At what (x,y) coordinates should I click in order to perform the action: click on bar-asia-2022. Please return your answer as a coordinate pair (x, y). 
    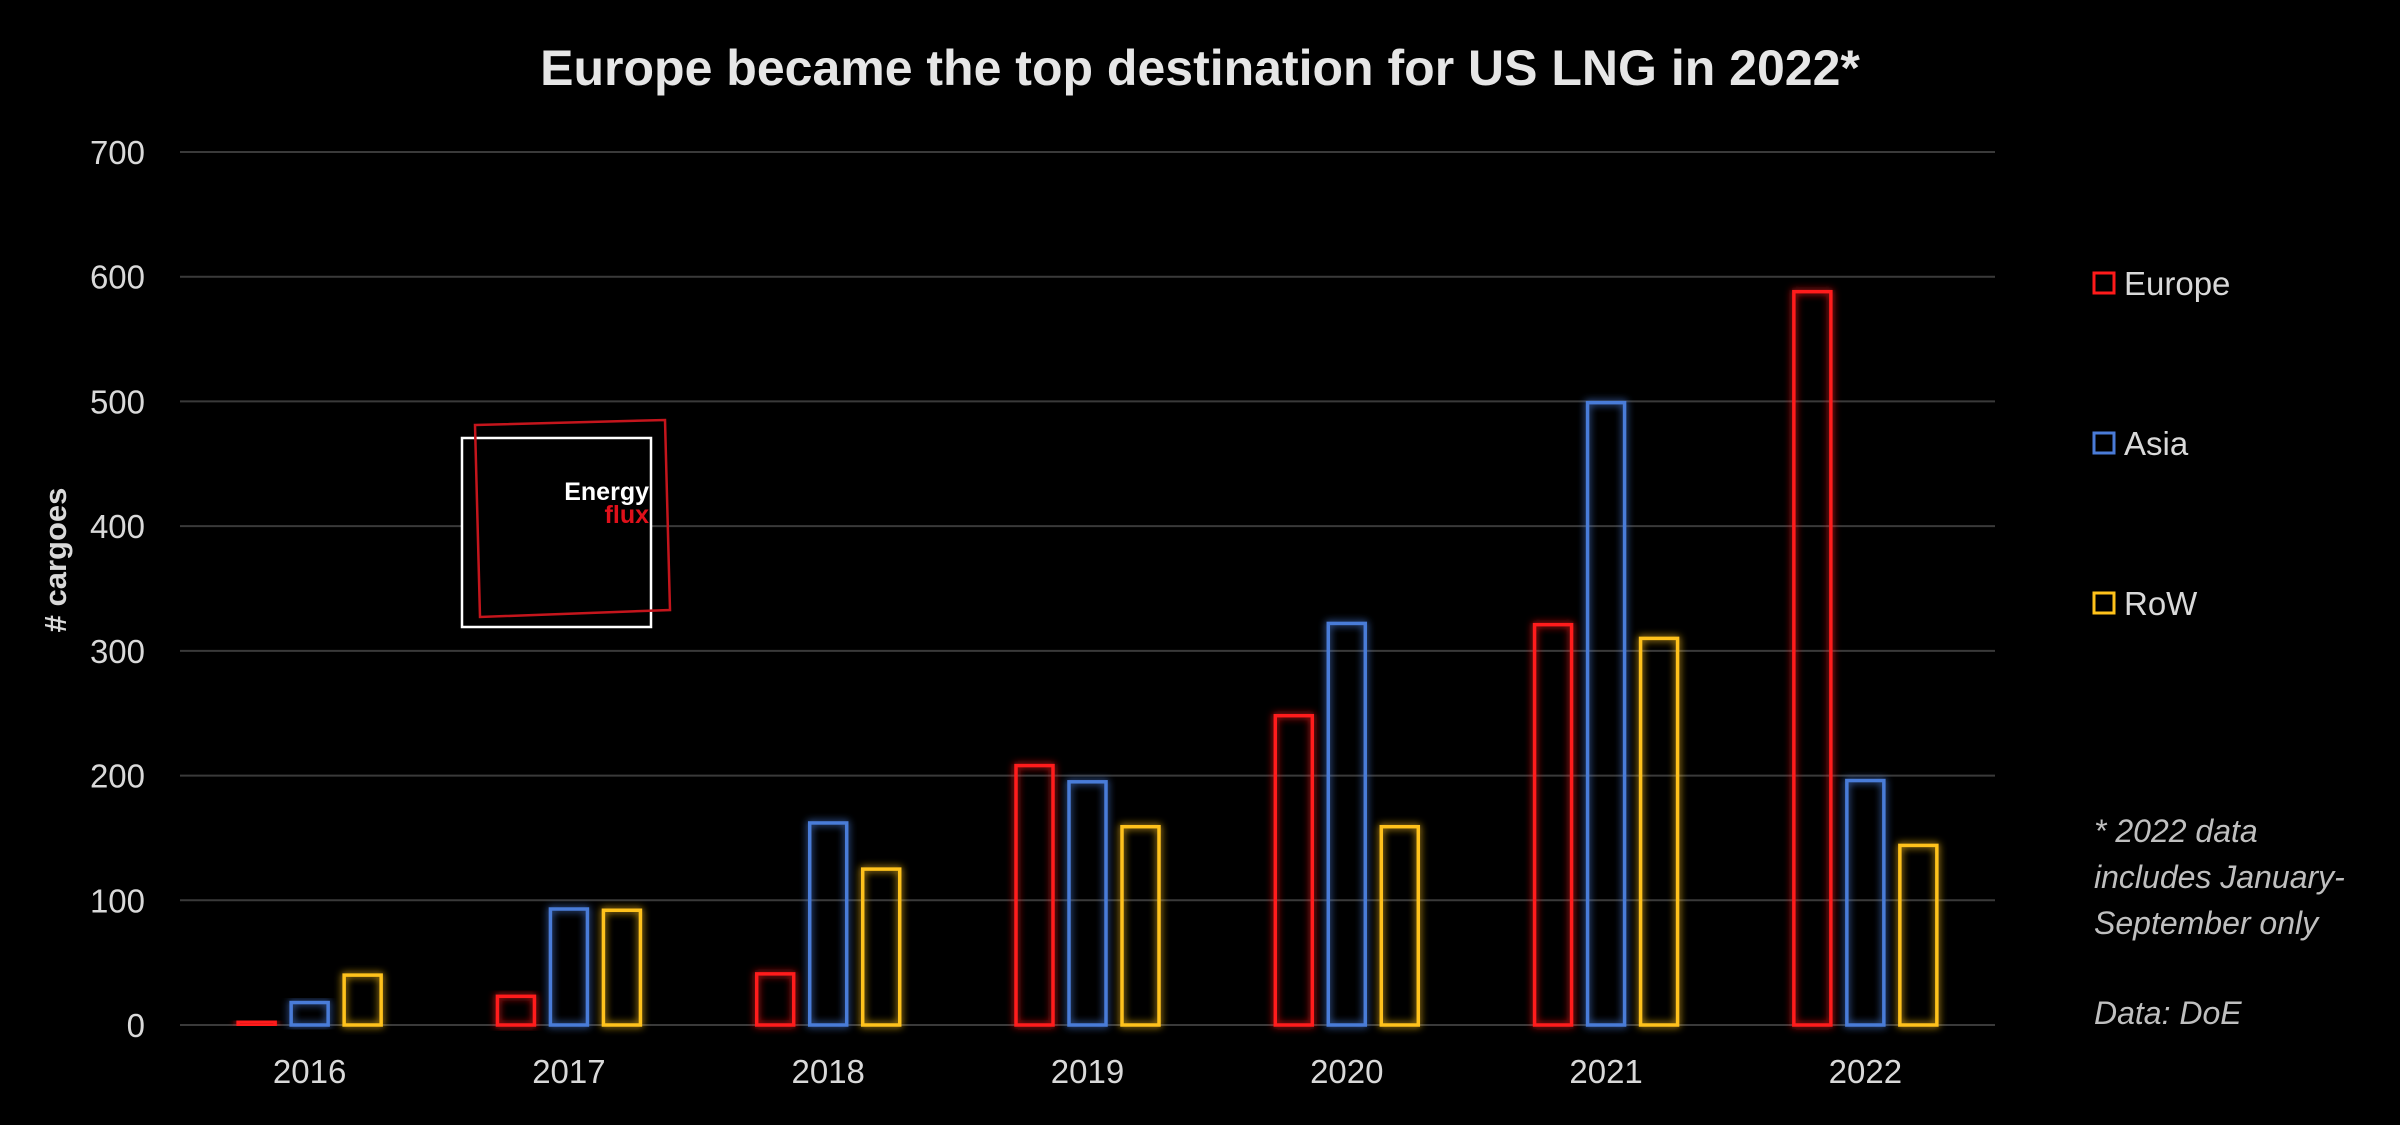
    Looking at the image, I should click on (1865, 902).